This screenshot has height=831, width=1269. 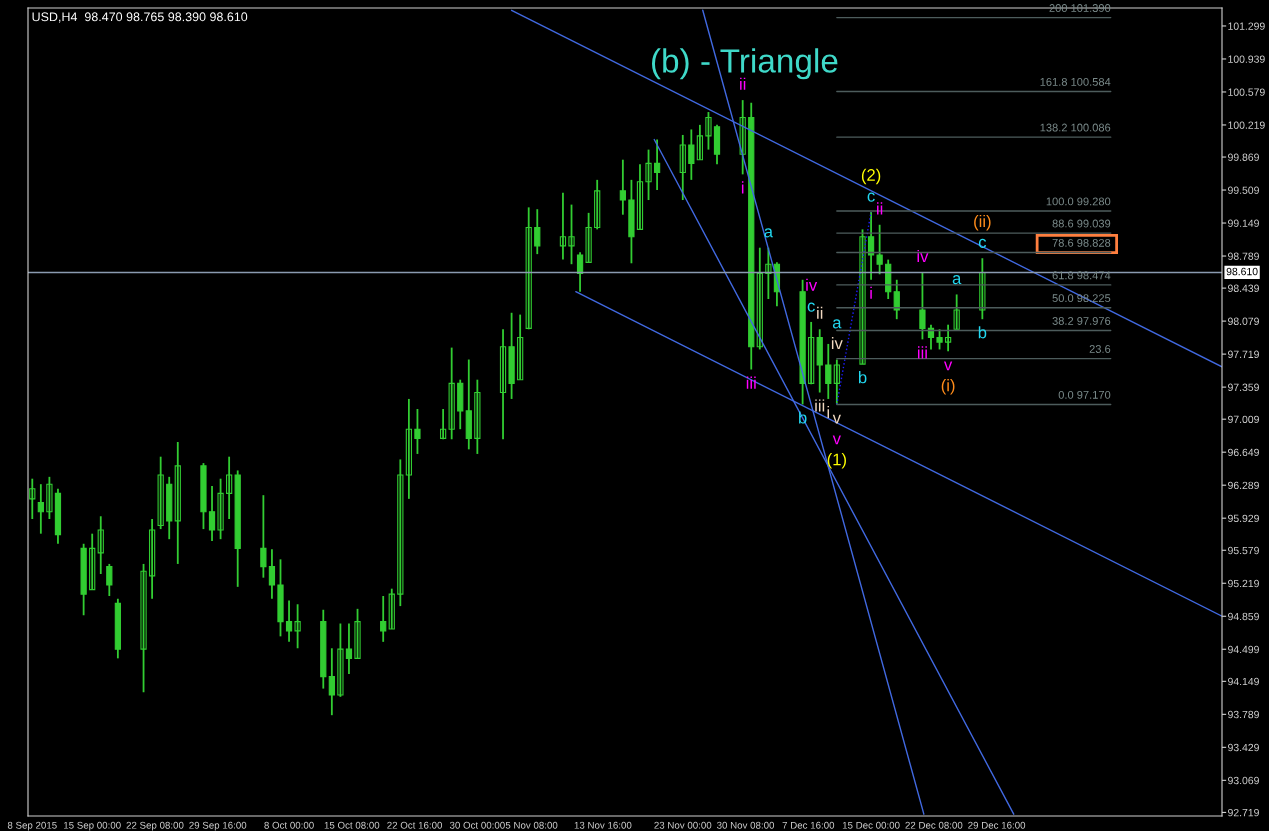 I want to click on y-tick-label: 95.579, so click(x=1243, y=550).